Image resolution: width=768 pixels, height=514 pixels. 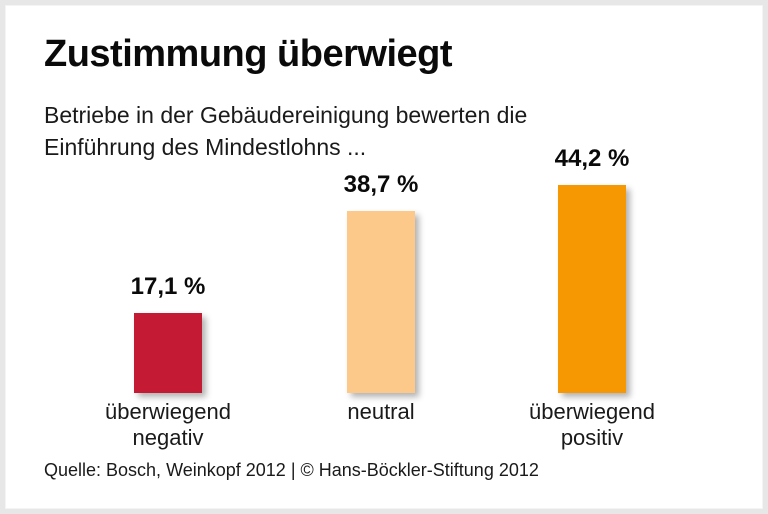 What do you see at coordinates (248, 54) in the screenshot?
I see `chart-title: Zustimmung überwiegt` at bounding box center [248, 54].